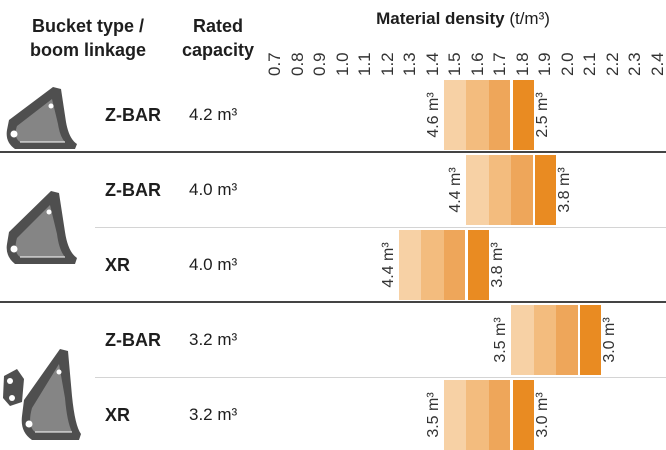 The width and height of the screenshot is (666, 450). What do you see at coordinates (297, 64) in the screenshot?
I see `x-tick-label: 0.8` at bounding box center [297, 64].